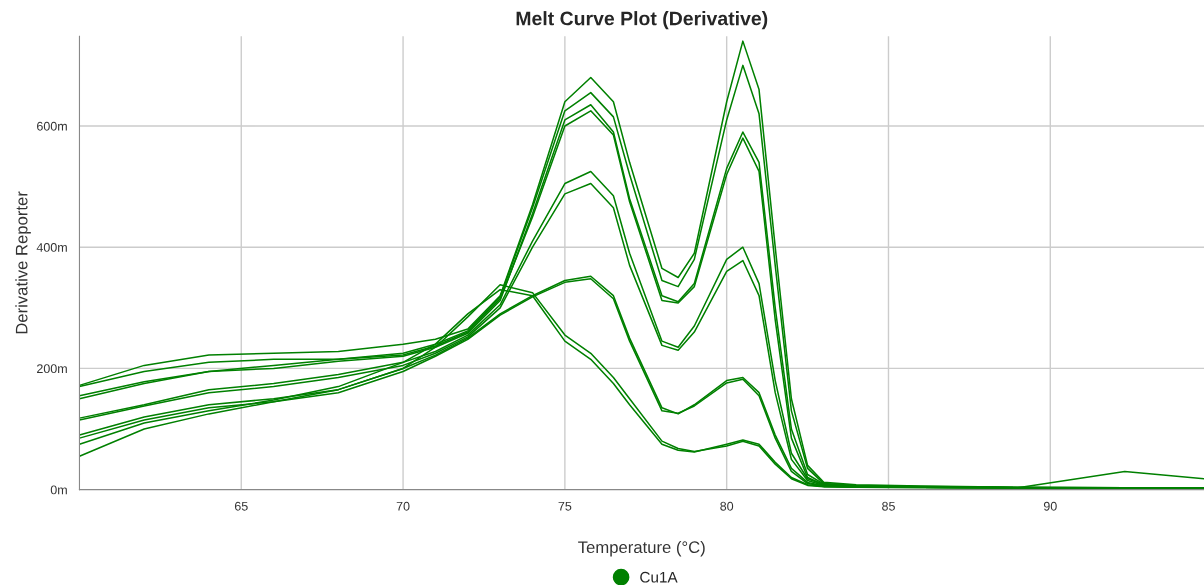 This screenshot has height=585, width=1204. I want to click on x-tick-label: 70, so click(403, 506).